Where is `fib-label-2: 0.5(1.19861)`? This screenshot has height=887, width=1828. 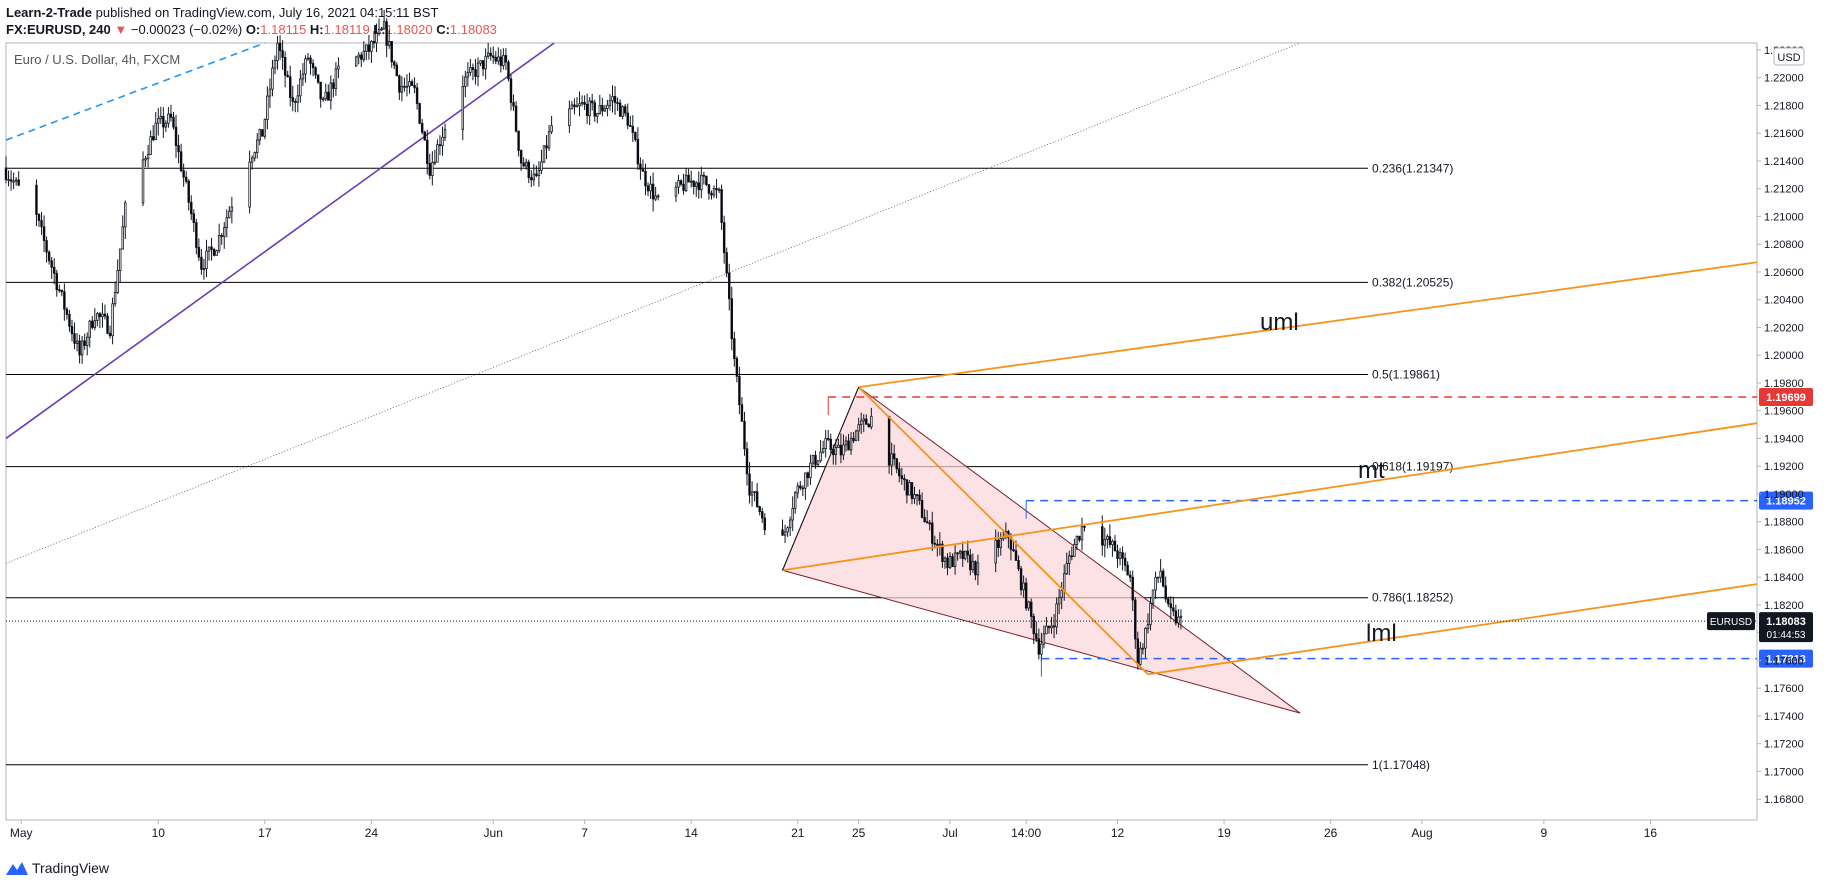
fib-label-2: 0.5(1.19861) is located at coordinates (1406, 374).